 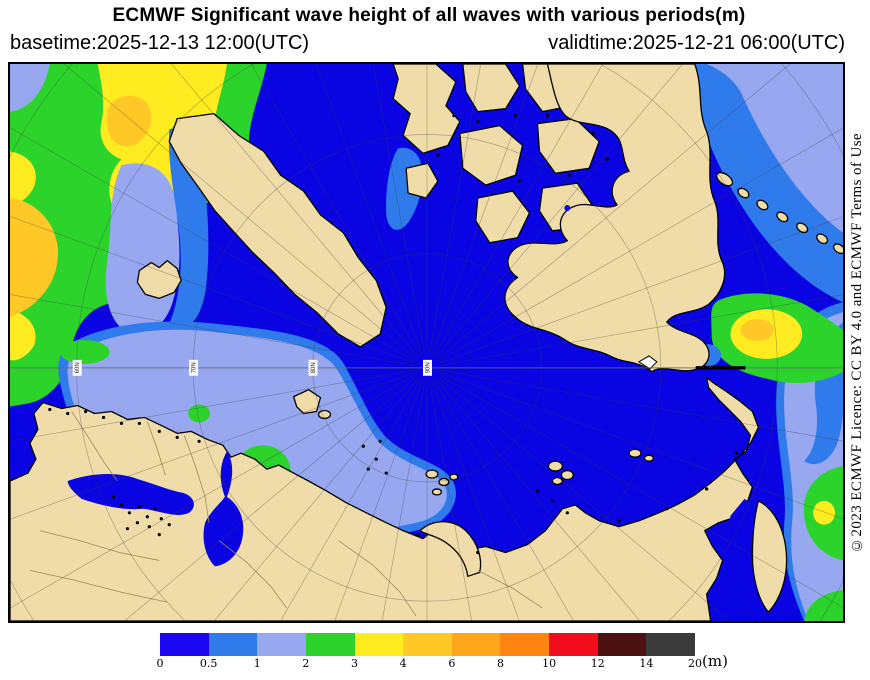 What do you see at coordinates (277, 230) in the screenshot?
I see `greenland-landmass` at bounding box center [277, 230].